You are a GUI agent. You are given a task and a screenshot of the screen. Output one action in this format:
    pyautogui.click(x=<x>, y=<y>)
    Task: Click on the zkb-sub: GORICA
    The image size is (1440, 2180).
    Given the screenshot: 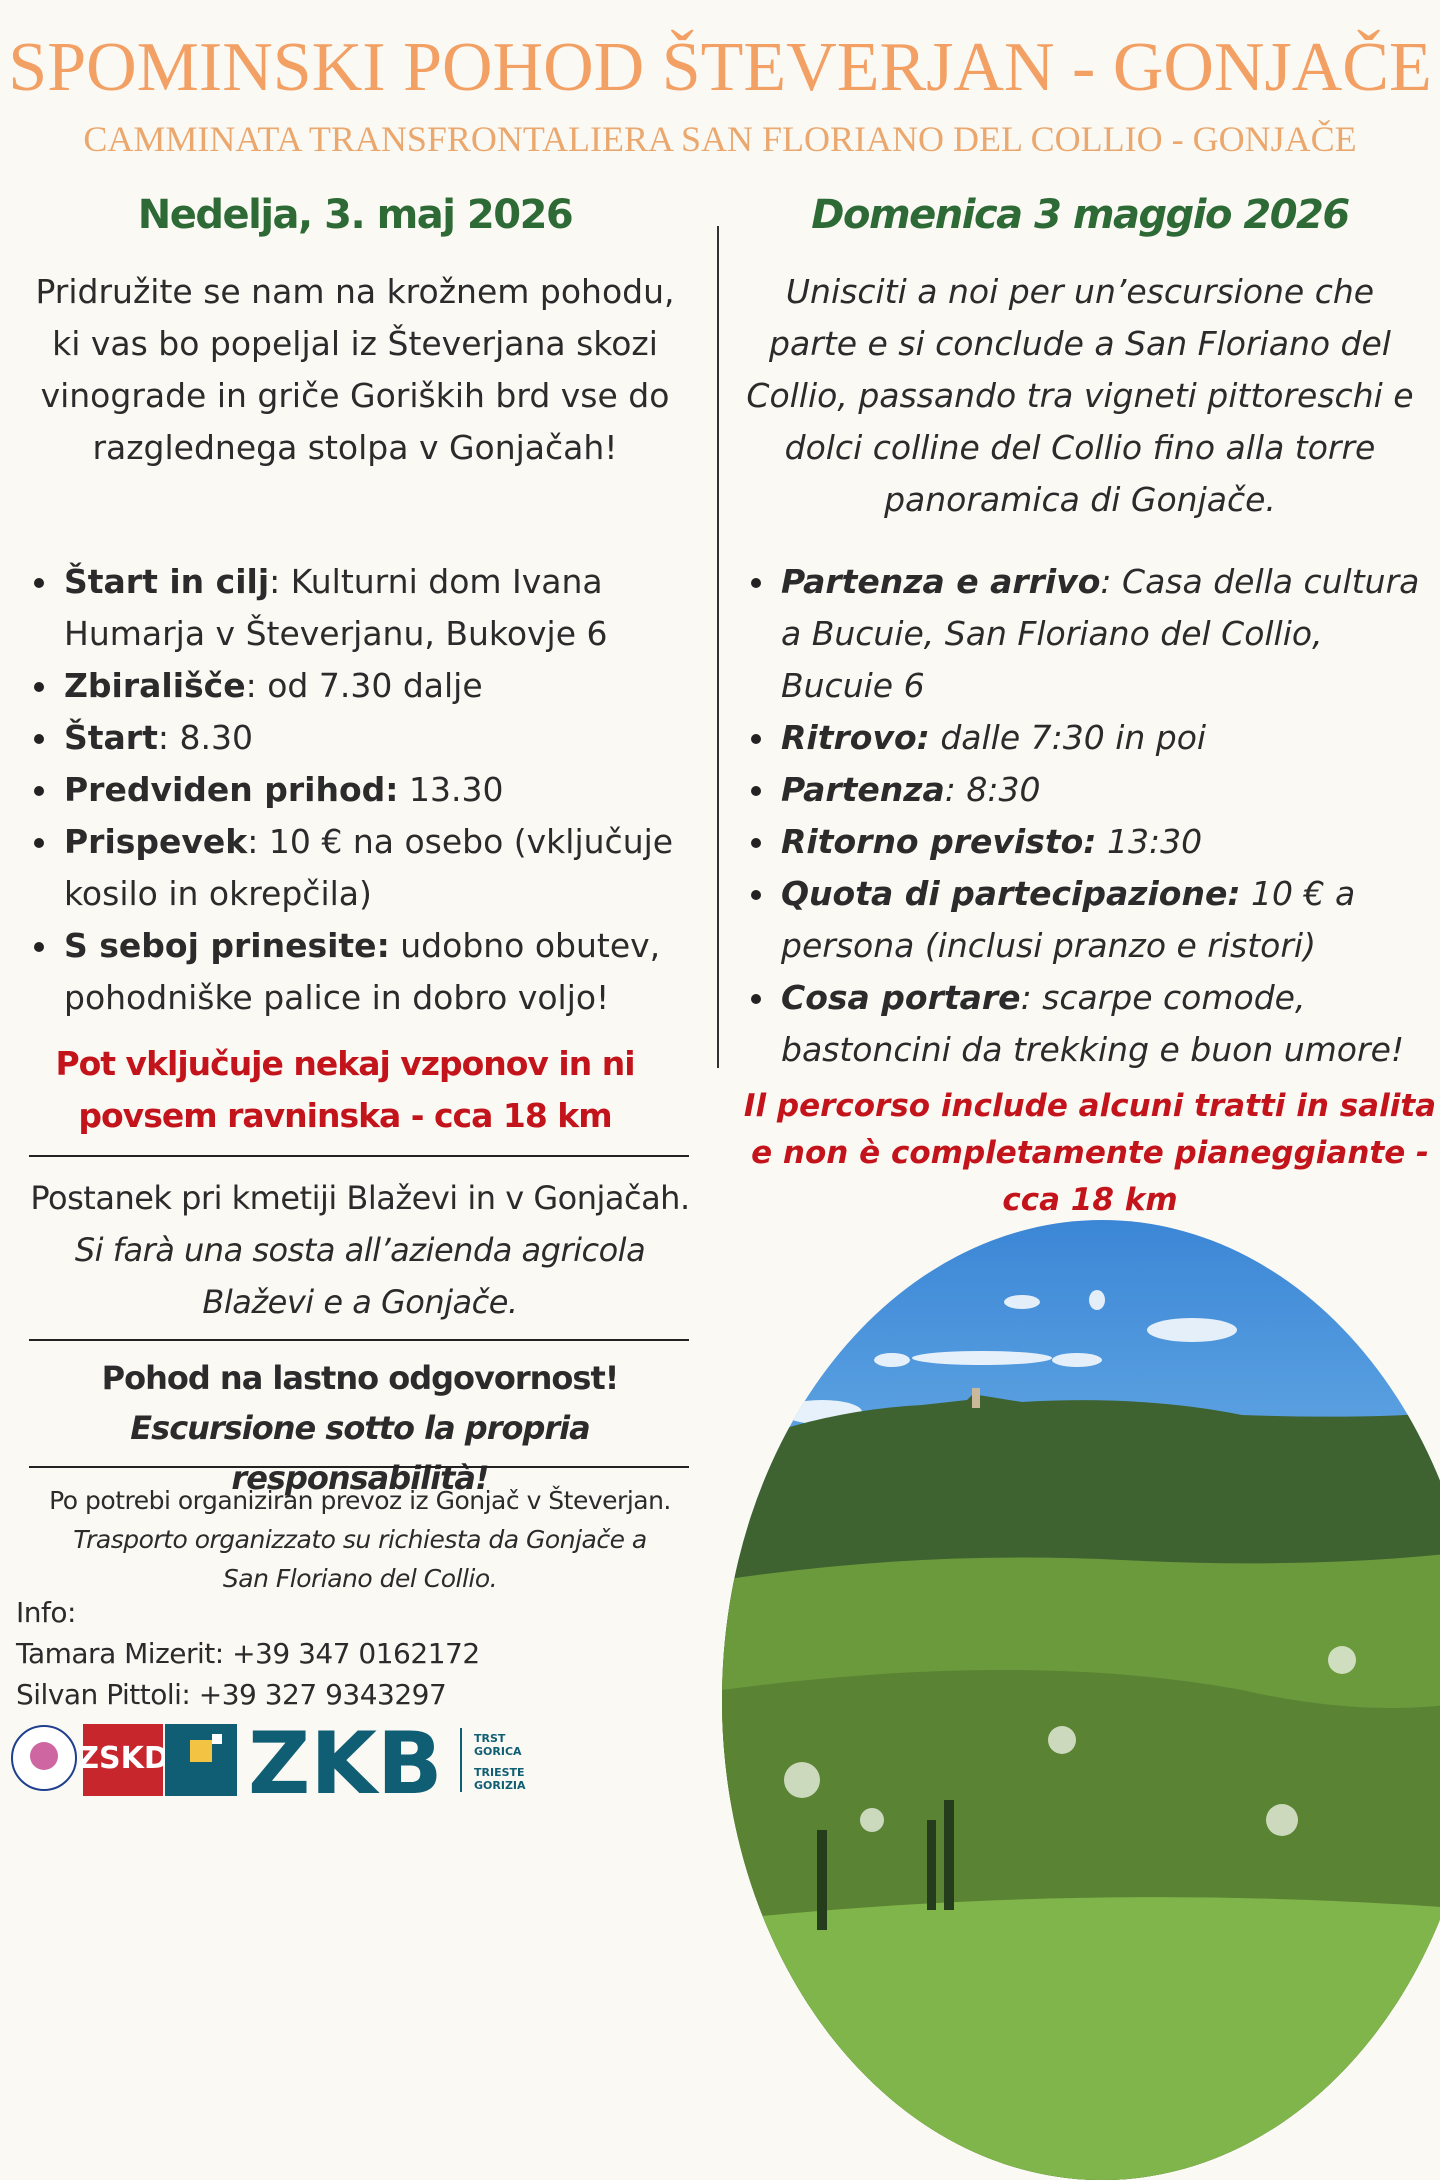 What is the action you would take?
    pyautogui.click(x=498, y=1751)
    